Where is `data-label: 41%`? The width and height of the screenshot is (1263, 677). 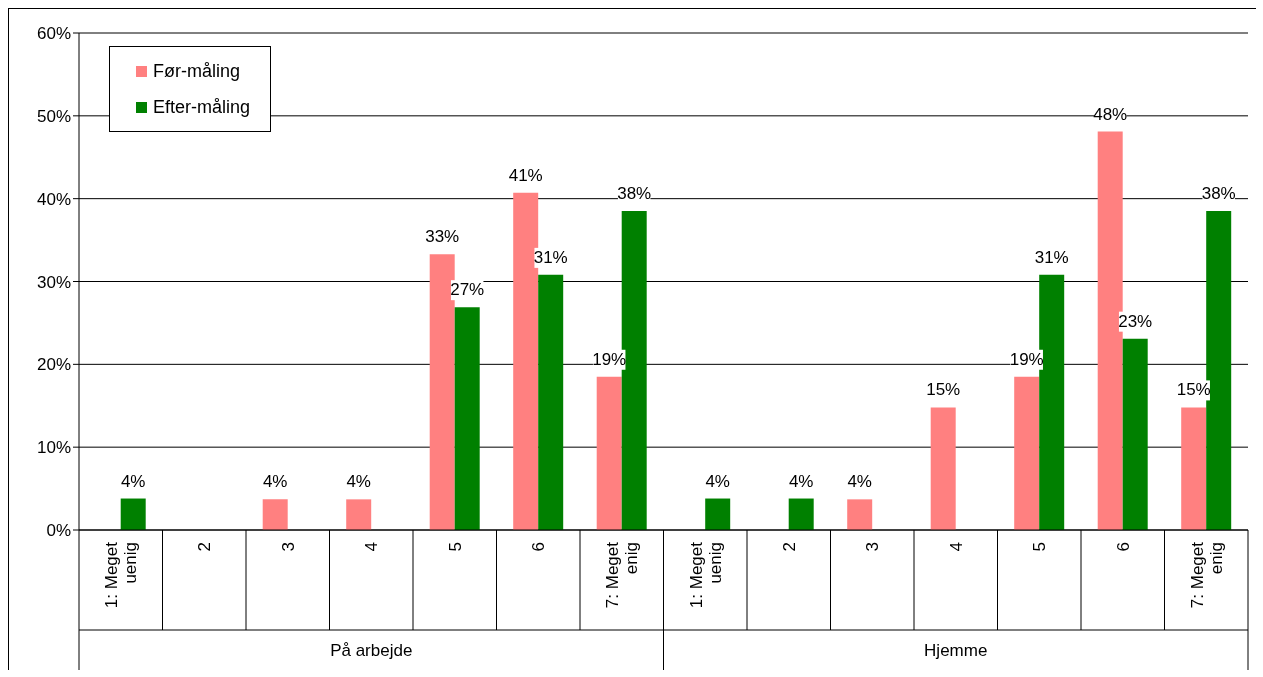
data-label: 41% is located at coordinates (525, 175).